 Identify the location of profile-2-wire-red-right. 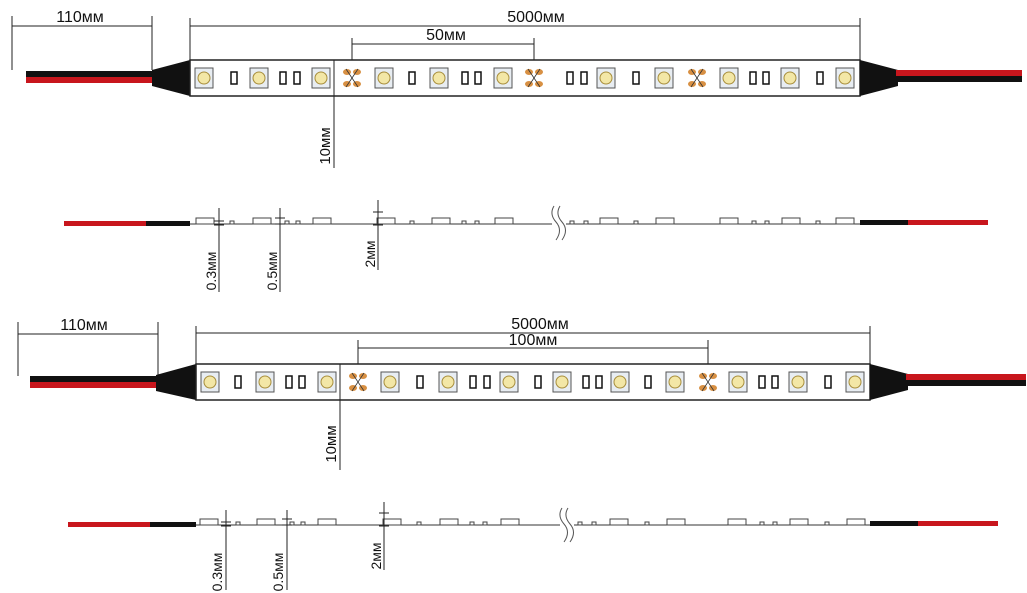
(958, 523).